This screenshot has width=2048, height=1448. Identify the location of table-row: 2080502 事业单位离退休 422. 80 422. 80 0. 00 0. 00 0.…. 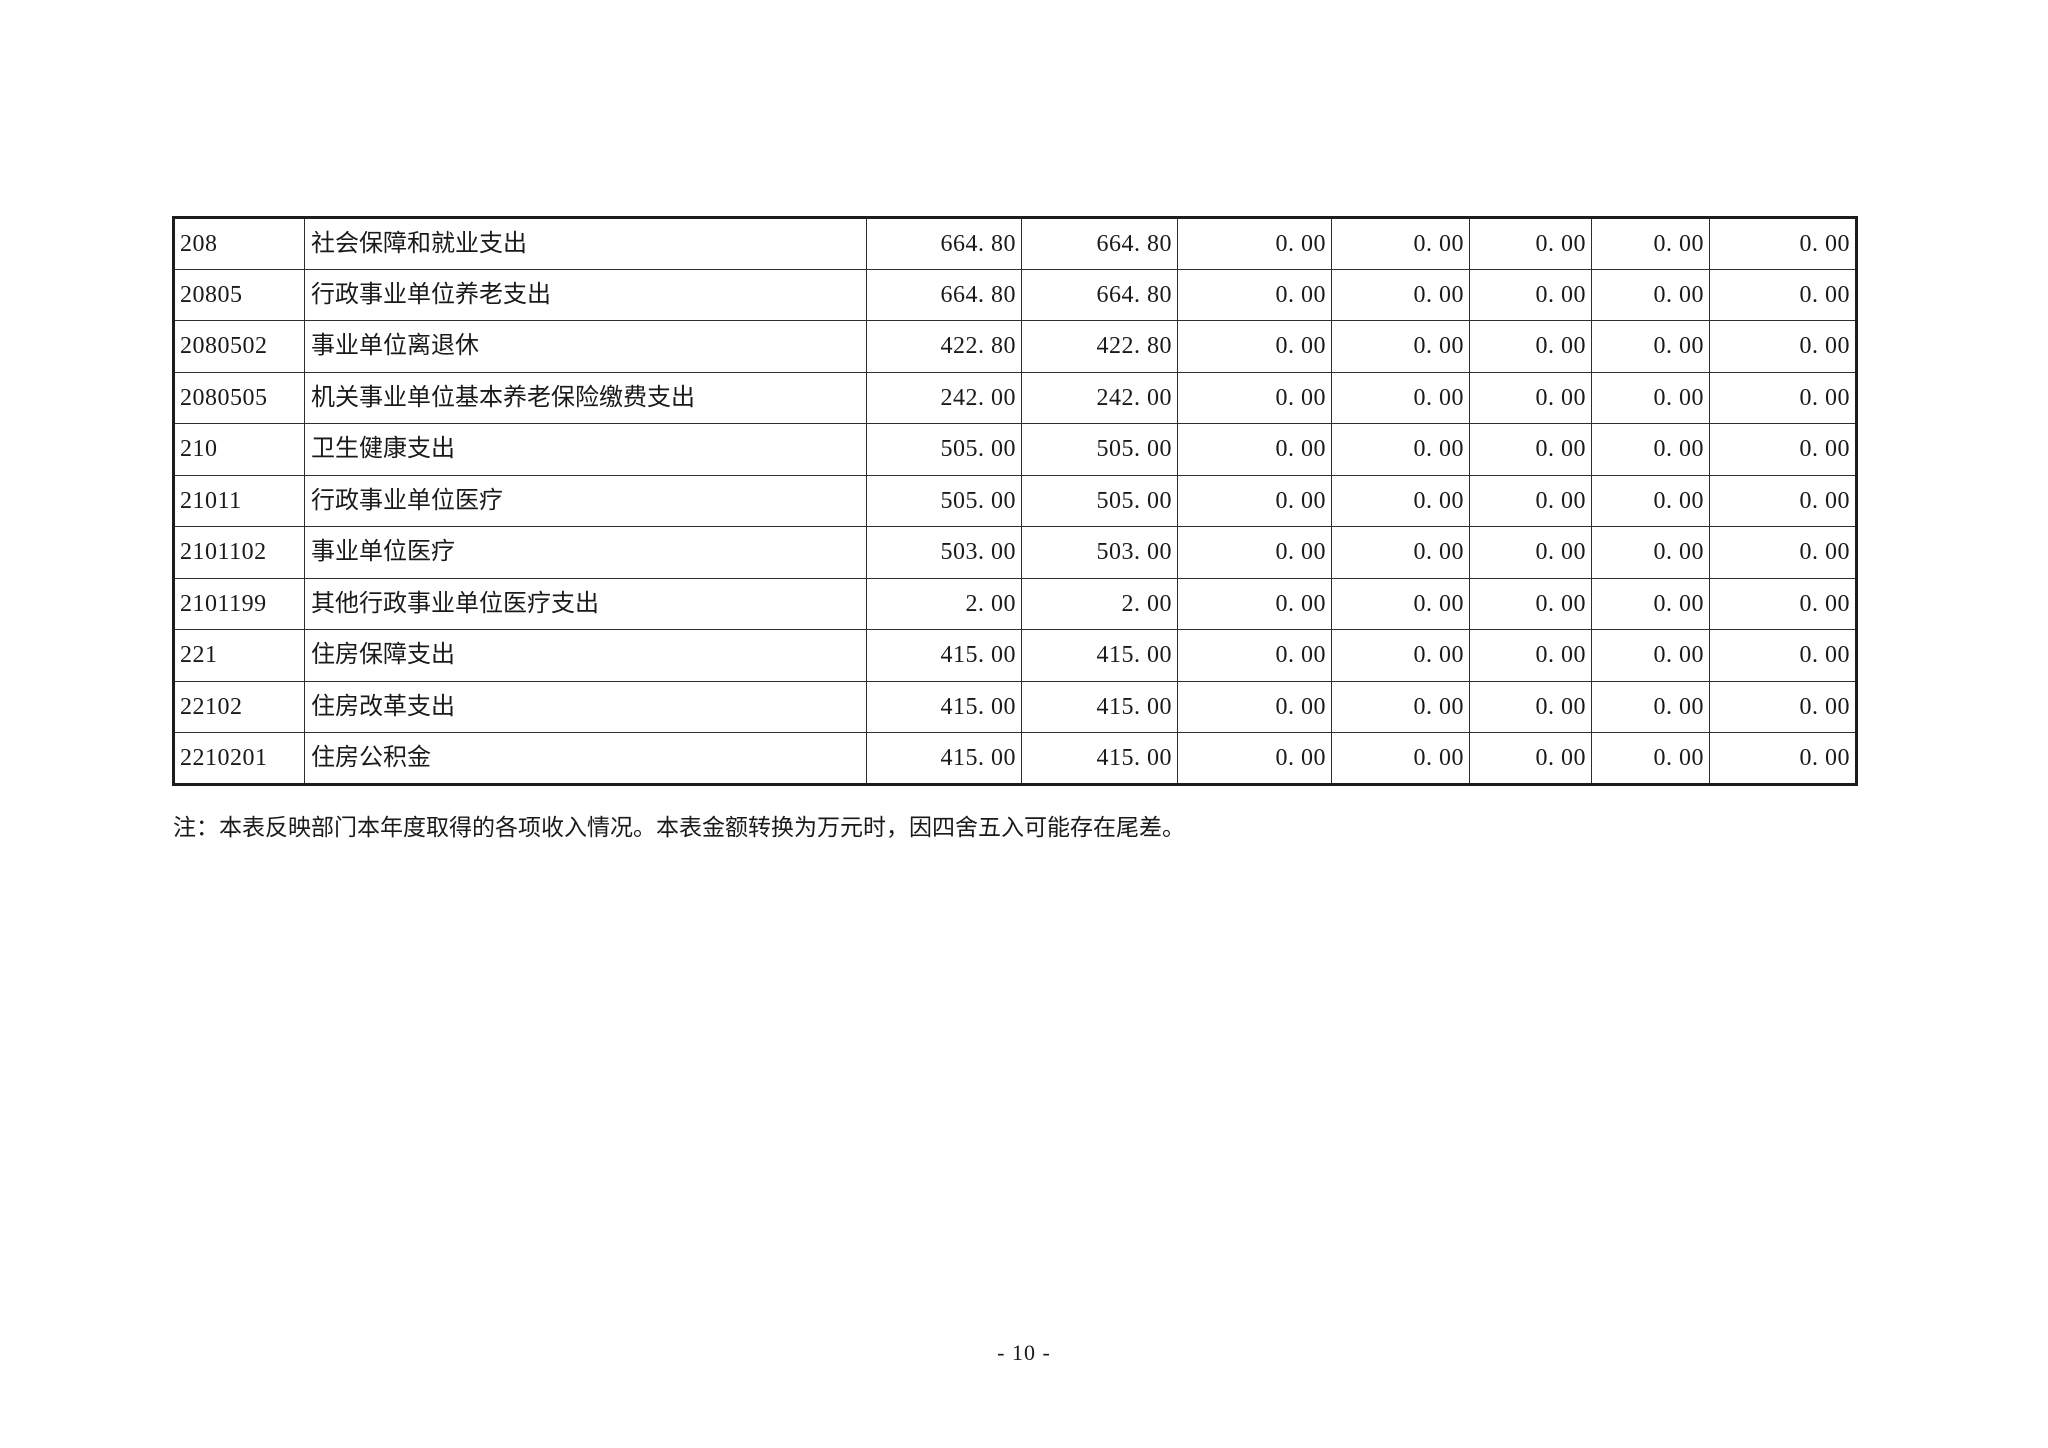
(1015, 346).